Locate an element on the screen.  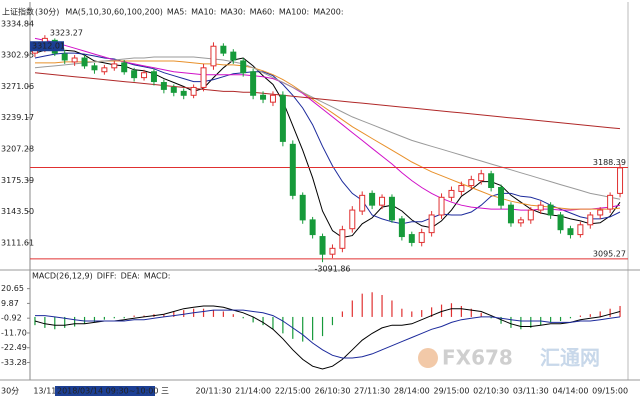
y-tick-label: -0.92 is located at coordinates (11, 318).